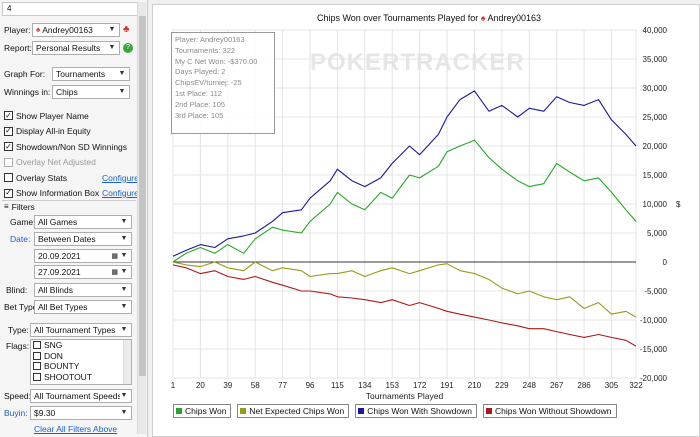 The image size is (700, 437). I want to click on blind-row: Blind: All Blinds ▼, so click(68, 289).